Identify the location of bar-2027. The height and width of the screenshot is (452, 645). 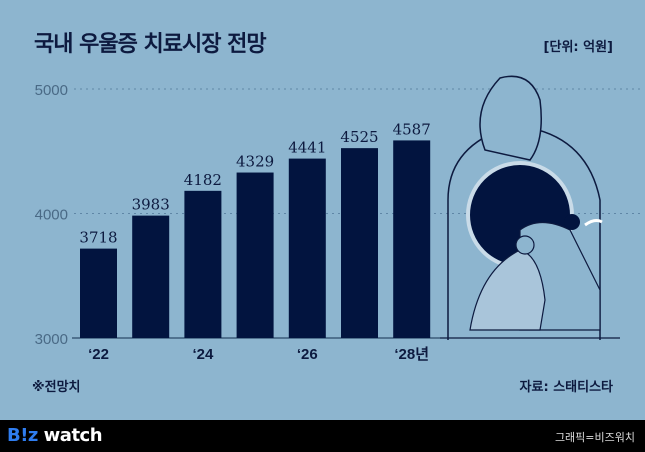
(359, 243).